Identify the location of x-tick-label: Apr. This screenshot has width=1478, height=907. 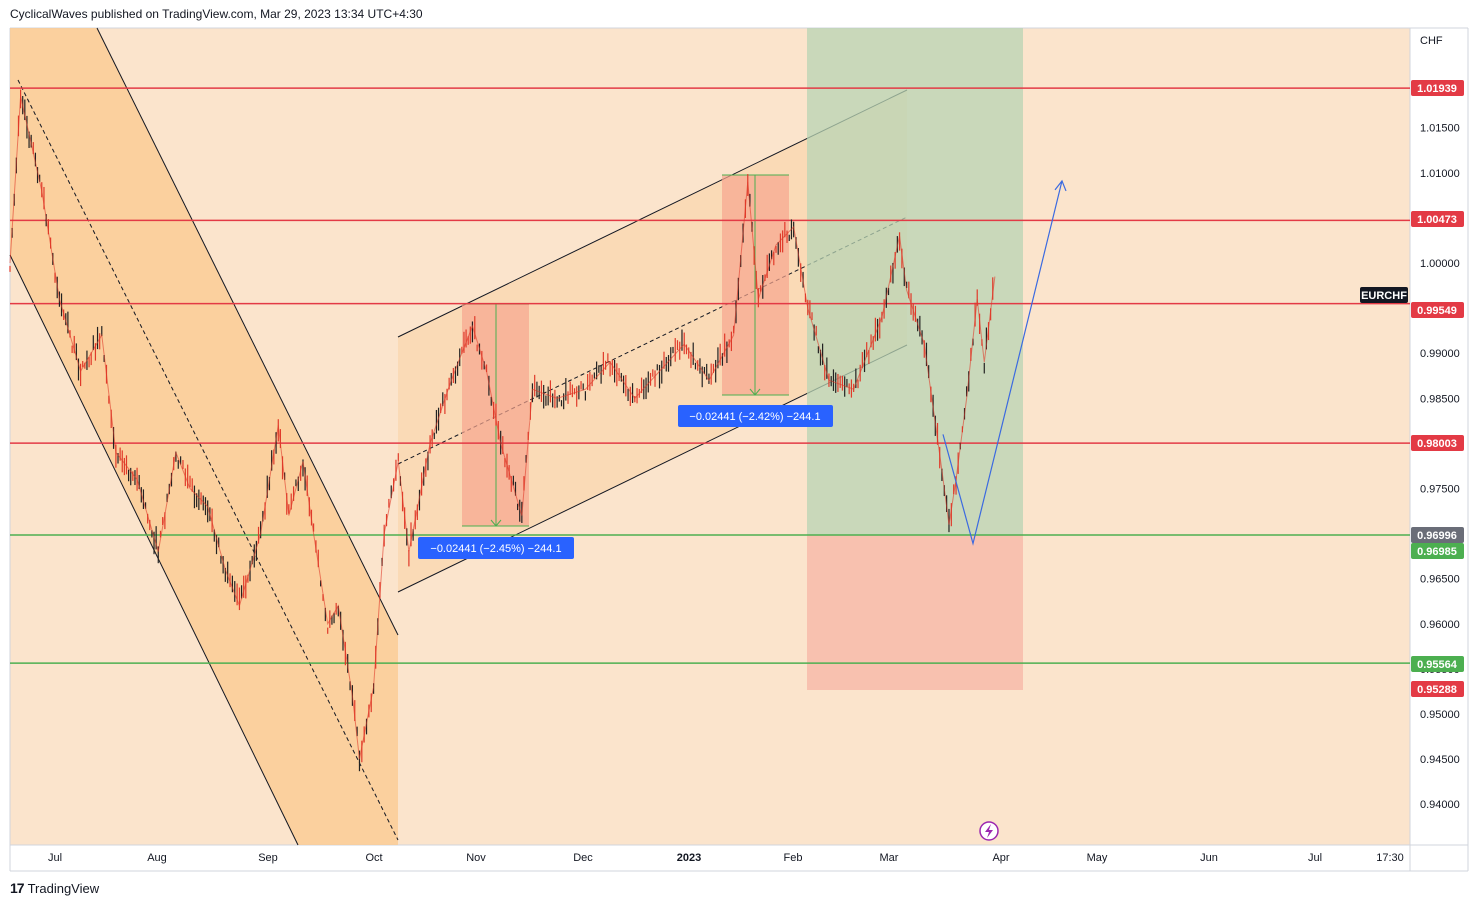
(1000, 858).